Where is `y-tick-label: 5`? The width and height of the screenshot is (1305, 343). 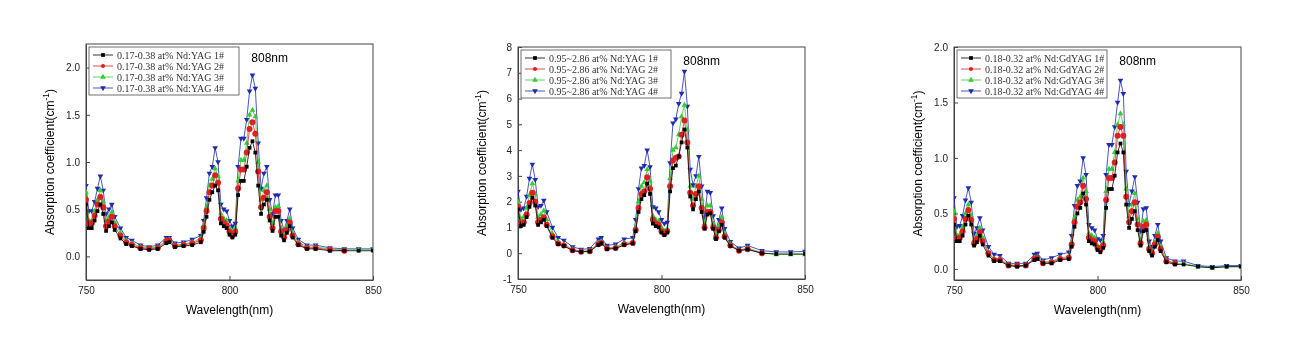
y-tick-label: 5 is located at coordinates (509, 125).